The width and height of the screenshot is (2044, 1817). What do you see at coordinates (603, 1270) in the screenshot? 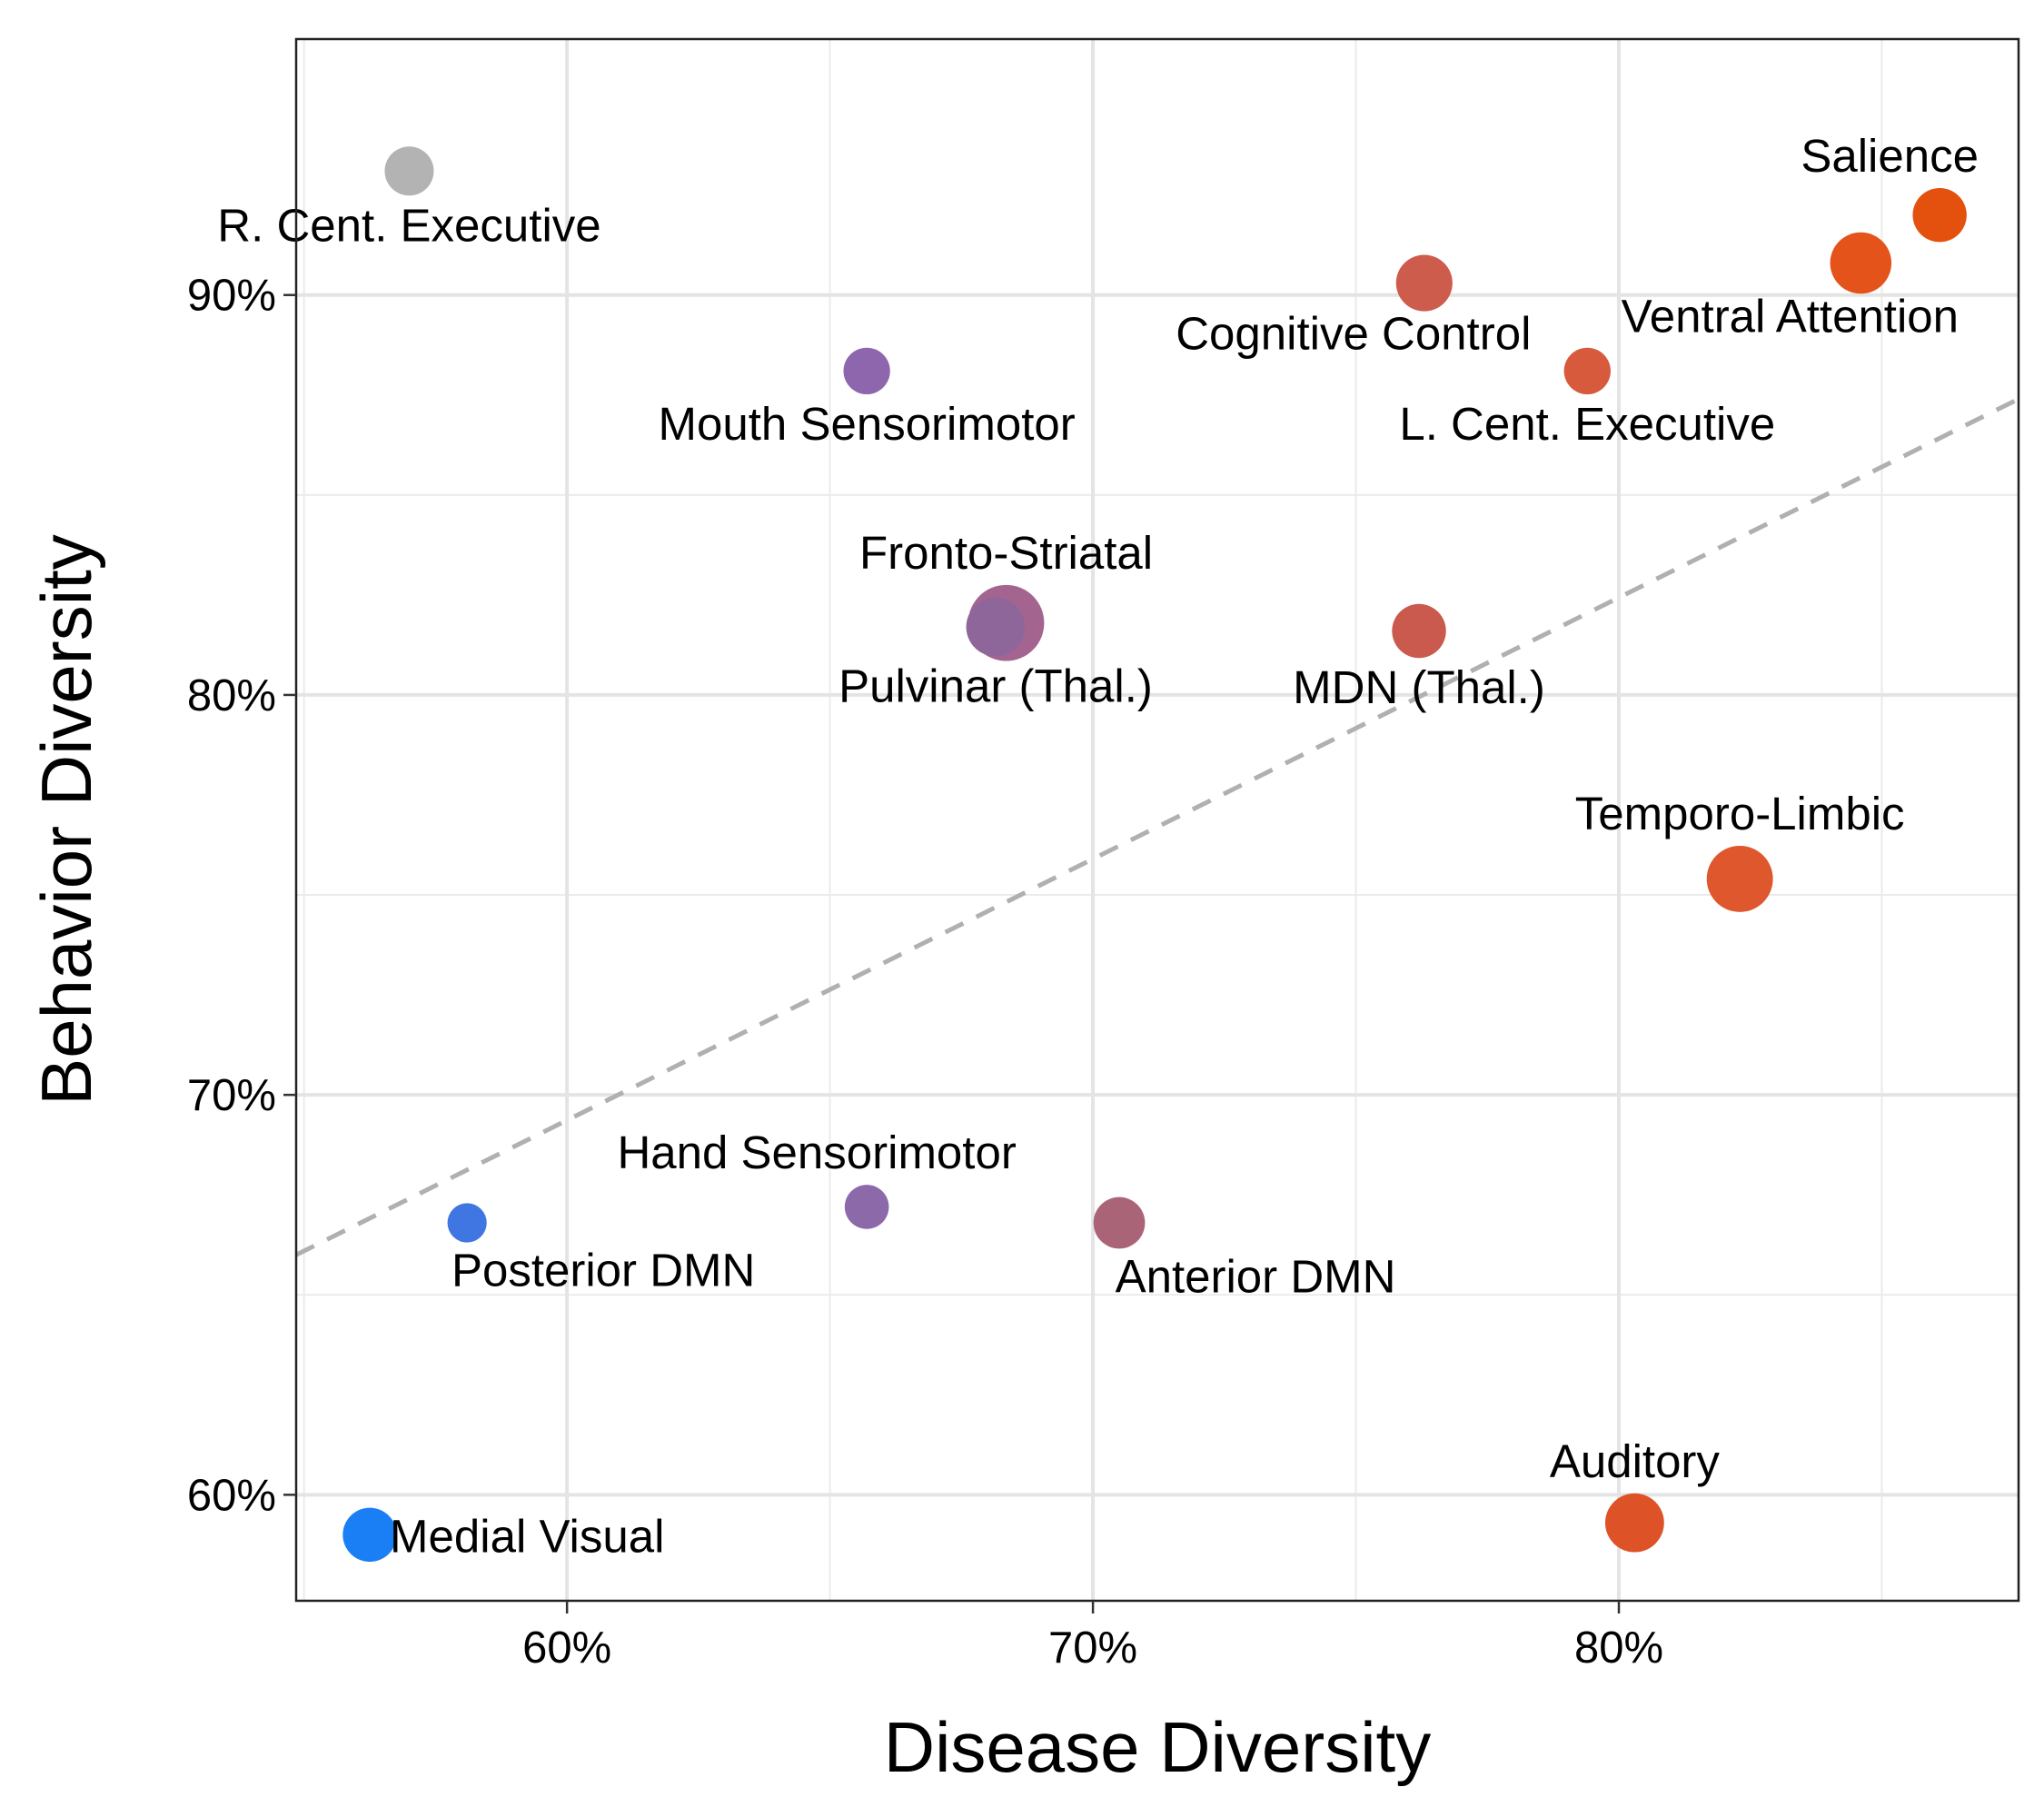
I see `point-label: Posterior DMN` at bounding box center [603, 1270].